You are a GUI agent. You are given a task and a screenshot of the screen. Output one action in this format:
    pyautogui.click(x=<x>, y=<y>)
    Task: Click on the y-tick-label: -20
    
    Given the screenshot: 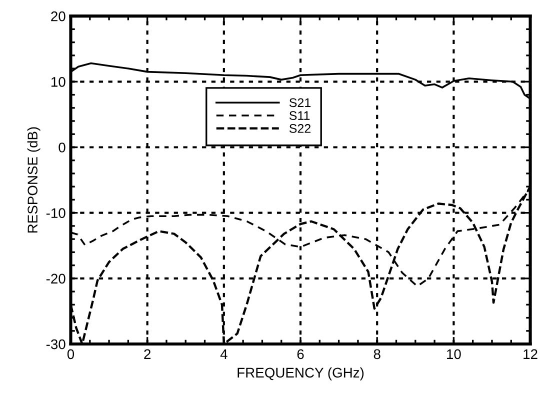 What is the action you would take?
    pyautogui.click(x=56, y=279)
    